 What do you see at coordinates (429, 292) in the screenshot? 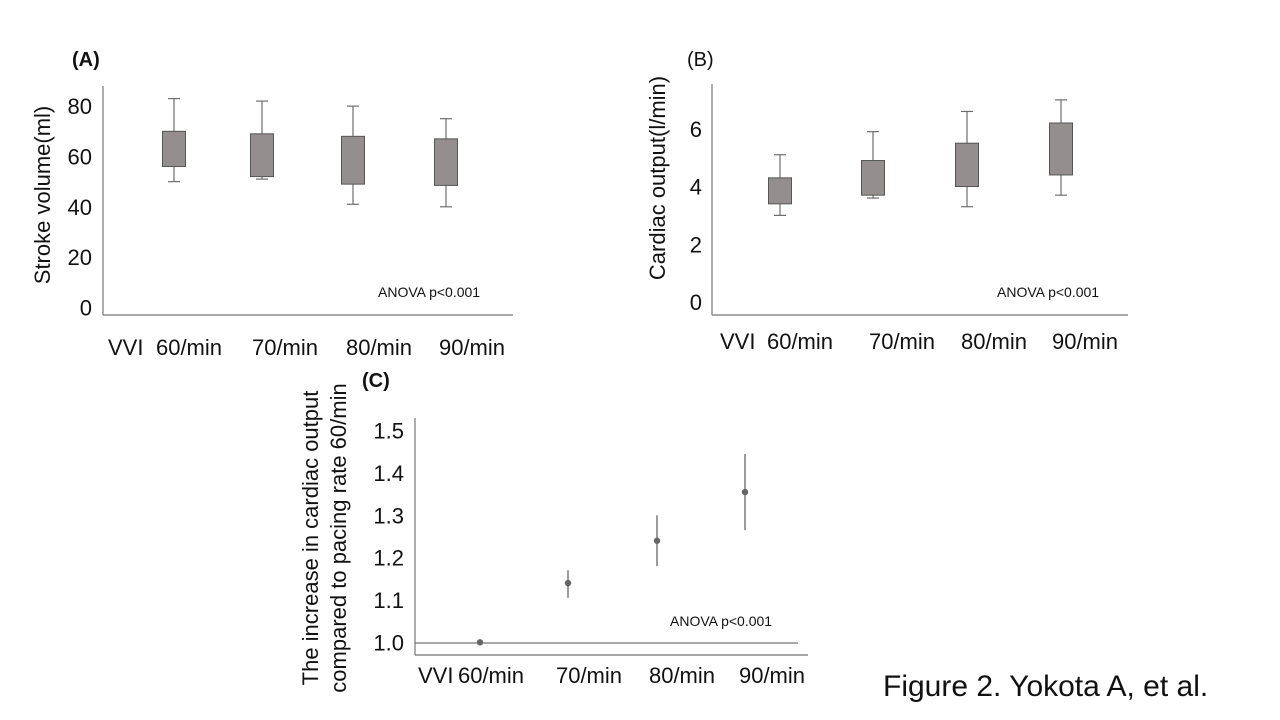
I see `panel-a-anova: ANOVA p<0.001` at bounding box center [429, 292].